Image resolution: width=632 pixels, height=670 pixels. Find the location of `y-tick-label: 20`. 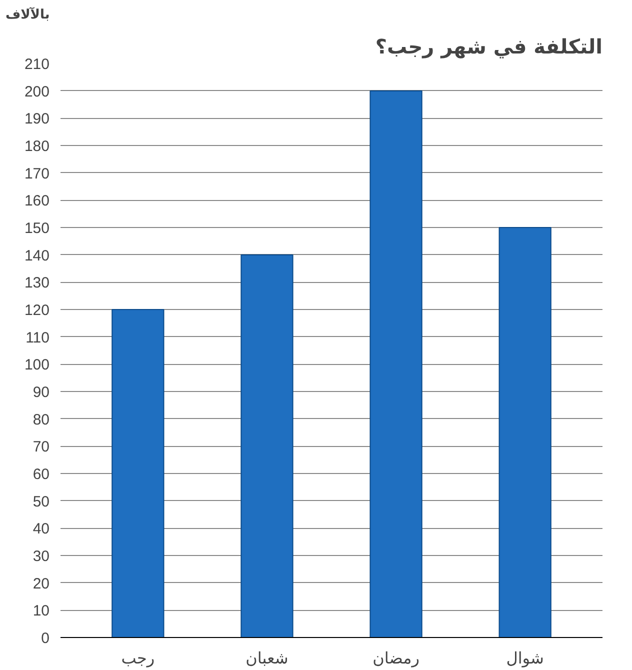

y-tick-label: 20 is located at coordinates (41, 583).